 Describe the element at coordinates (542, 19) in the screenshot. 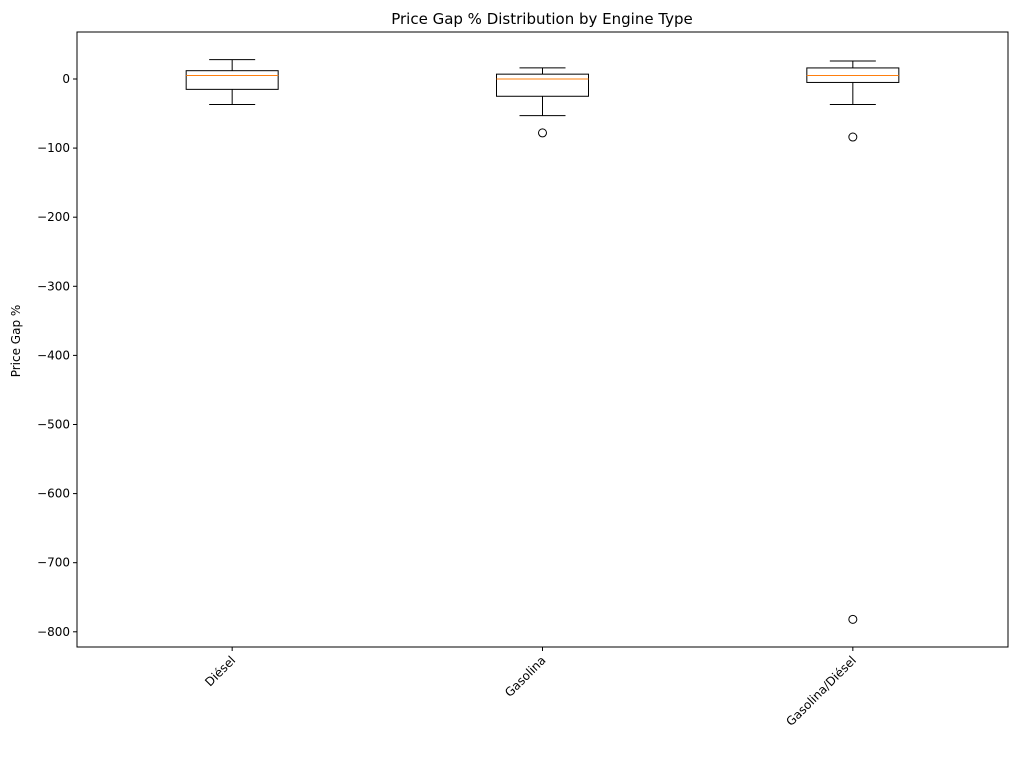

I see `chart-title: Price Gap % Distribution by Engine Type` at that location.